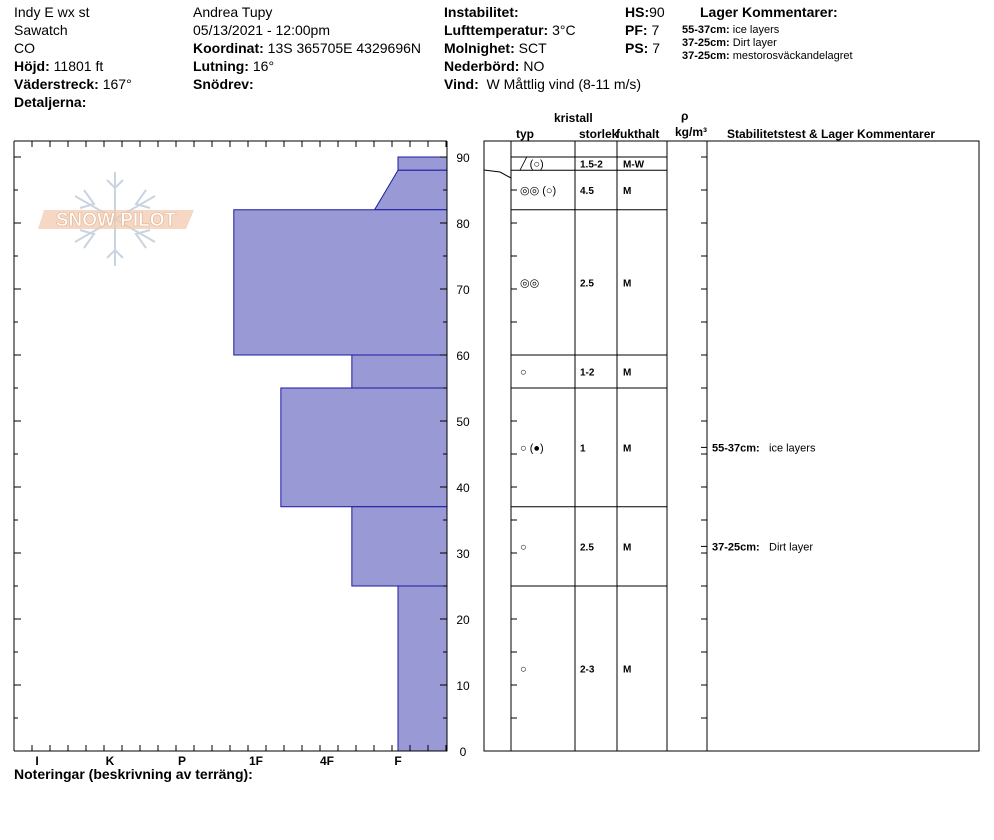 The image size is (994, 840). Describe the element at coordinates (691, 132) in the screenshot. I see `density-unit: kg/m³` at that location.